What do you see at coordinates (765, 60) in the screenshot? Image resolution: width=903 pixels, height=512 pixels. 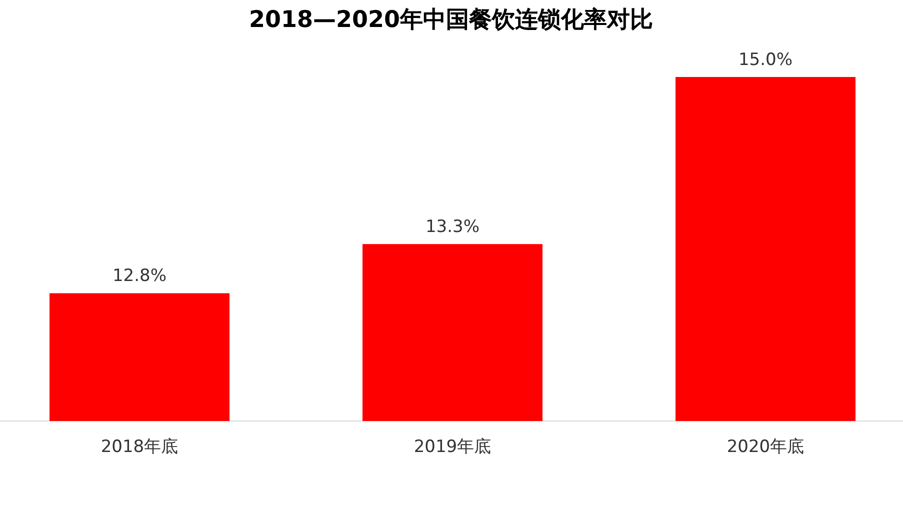 I see `data-label: 15.0%` at bounding box center [765, 60].